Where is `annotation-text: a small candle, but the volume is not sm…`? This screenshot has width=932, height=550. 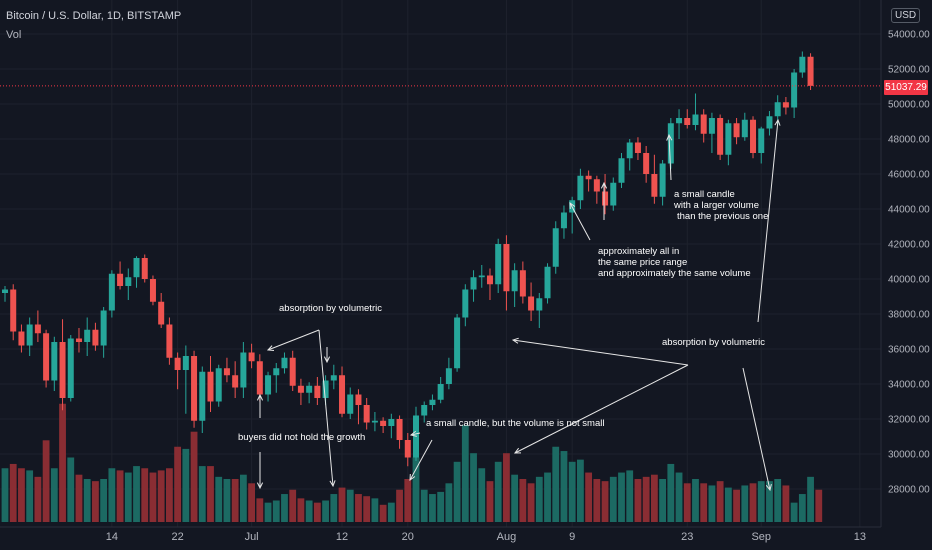
annotation-text: a small candle, but the volume is not sm… is located at coordinates (515, 423).